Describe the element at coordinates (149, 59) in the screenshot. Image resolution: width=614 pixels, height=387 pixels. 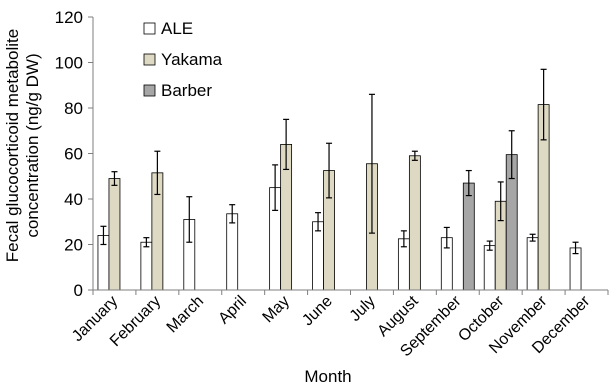
I see `legend-swatch-yakama` at that location.